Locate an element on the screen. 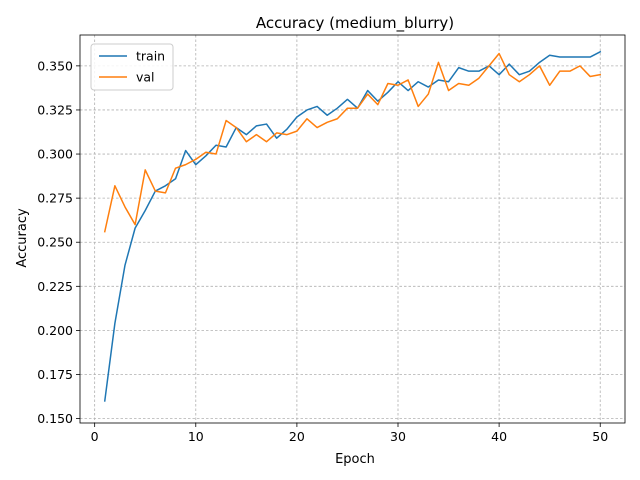 Image resolution: width=640 pixels, height=480 pixels. x-axis-label: Epoch is located at coordinates (355, 459).